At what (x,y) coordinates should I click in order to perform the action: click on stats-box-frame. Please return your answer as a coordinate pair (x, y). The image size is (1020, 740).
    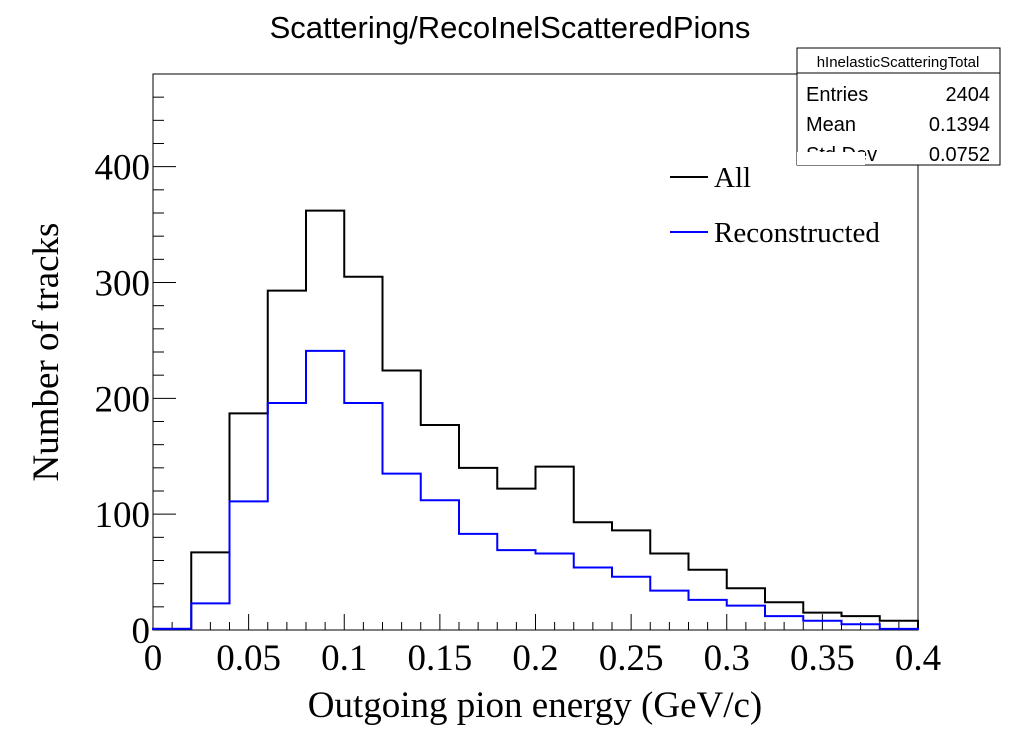
    Looking at the image, I should click on (898, 106).